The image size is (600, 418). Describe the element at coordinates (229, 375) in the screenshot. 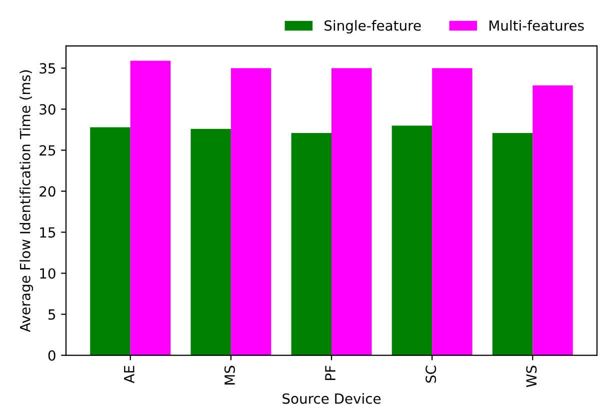

I see `x-tick-label: MS` at that location.